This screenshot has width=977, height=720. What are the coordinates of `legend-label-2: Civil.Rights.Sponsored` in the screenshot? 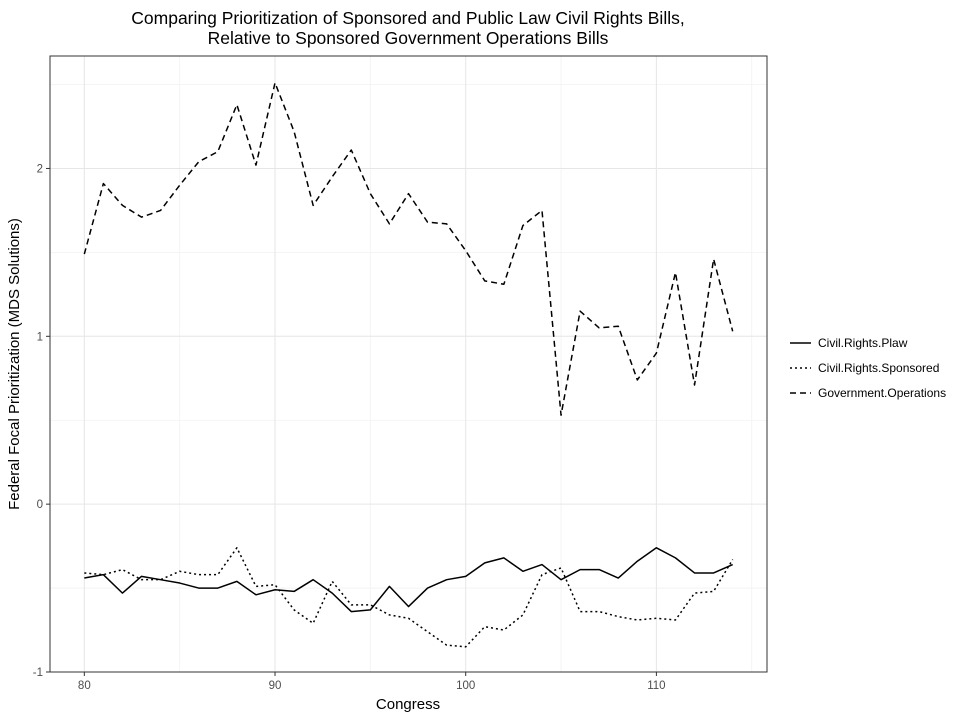 It's located at (878, 368).